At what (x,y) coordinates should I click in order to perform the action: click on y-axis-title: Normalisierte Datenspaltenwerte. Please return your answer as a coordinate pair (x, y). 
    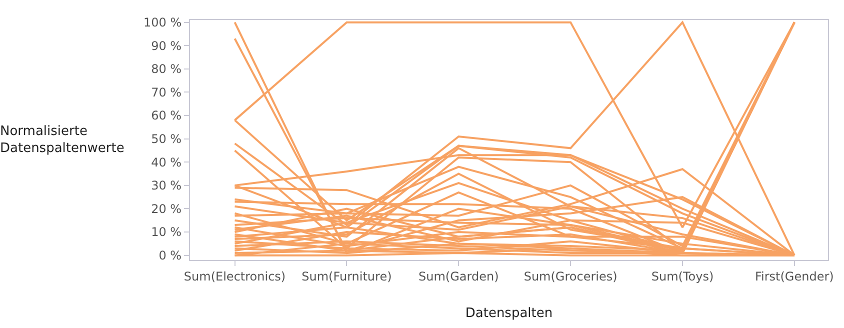
    Looking at the image, I should click on (62, 140).